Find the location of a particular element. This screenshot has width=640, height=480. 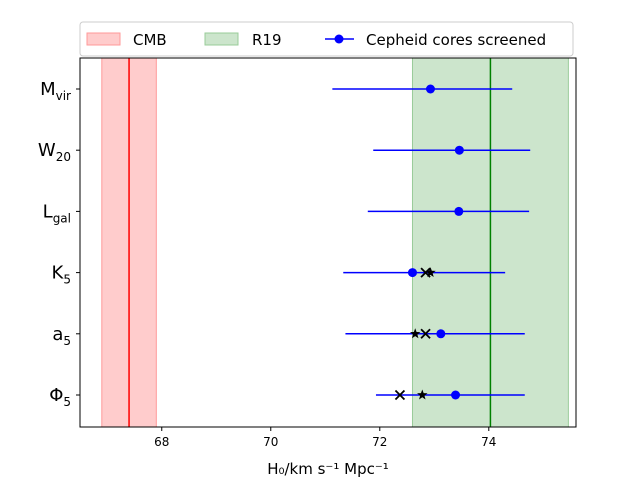

x-tick-label-70: 70 is located at coordinates (270, 442).